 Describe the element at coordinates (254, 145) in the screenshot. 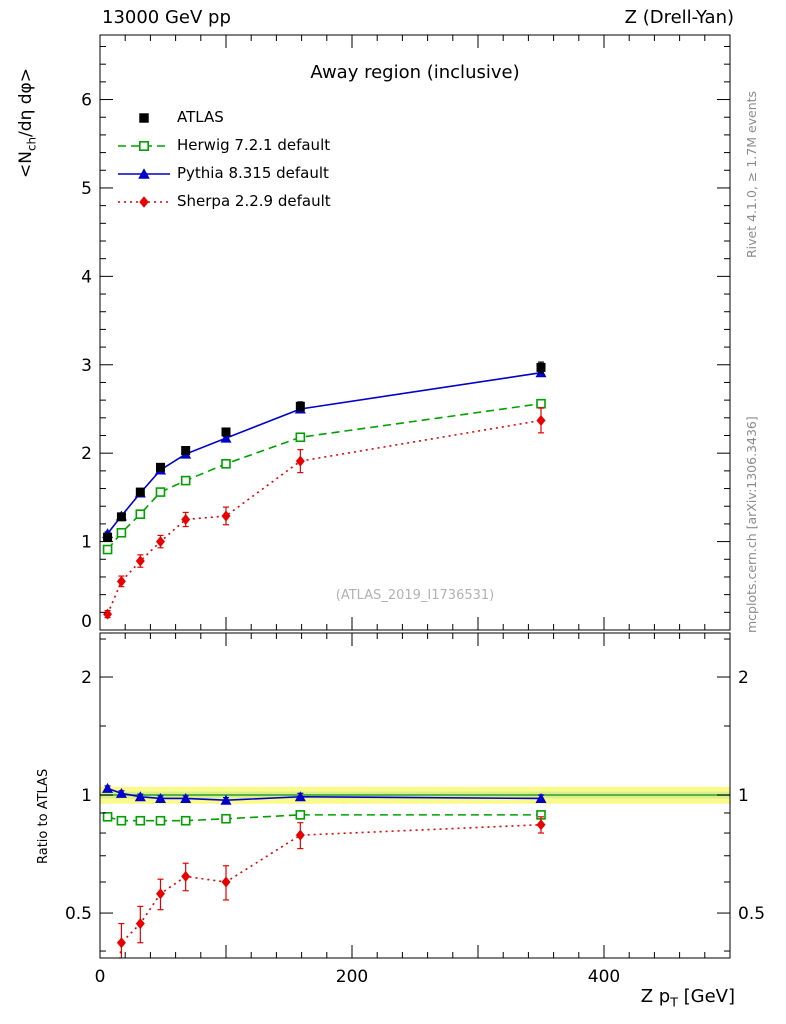

I see `legend-label-herwig: Herwig 7.2.1 default` at that location.